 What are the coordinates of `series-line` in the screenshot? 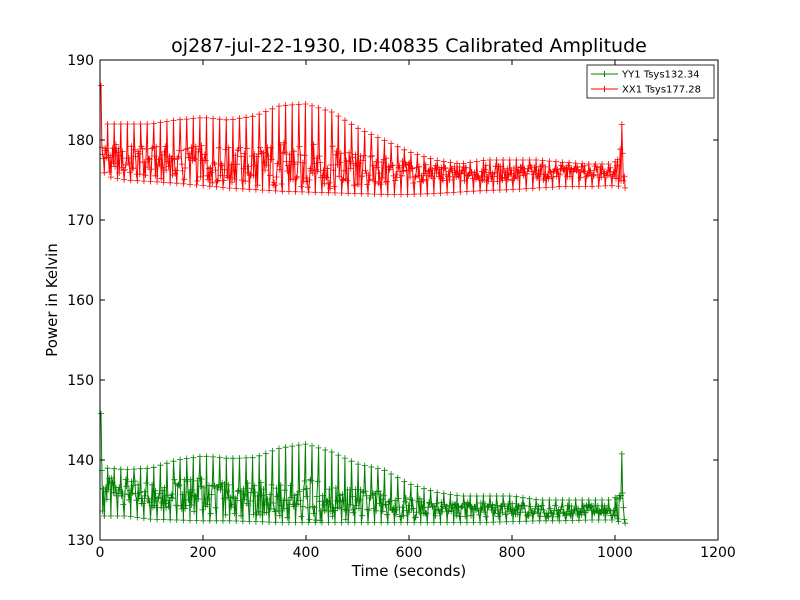 It's located at (363, 468).